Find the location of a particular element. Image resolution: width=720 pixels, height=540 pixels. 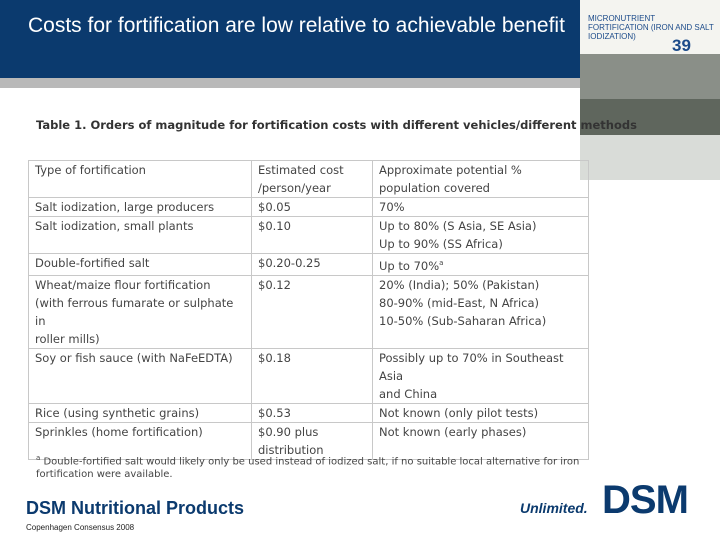

header-bar is located at coordinates (290, 39).